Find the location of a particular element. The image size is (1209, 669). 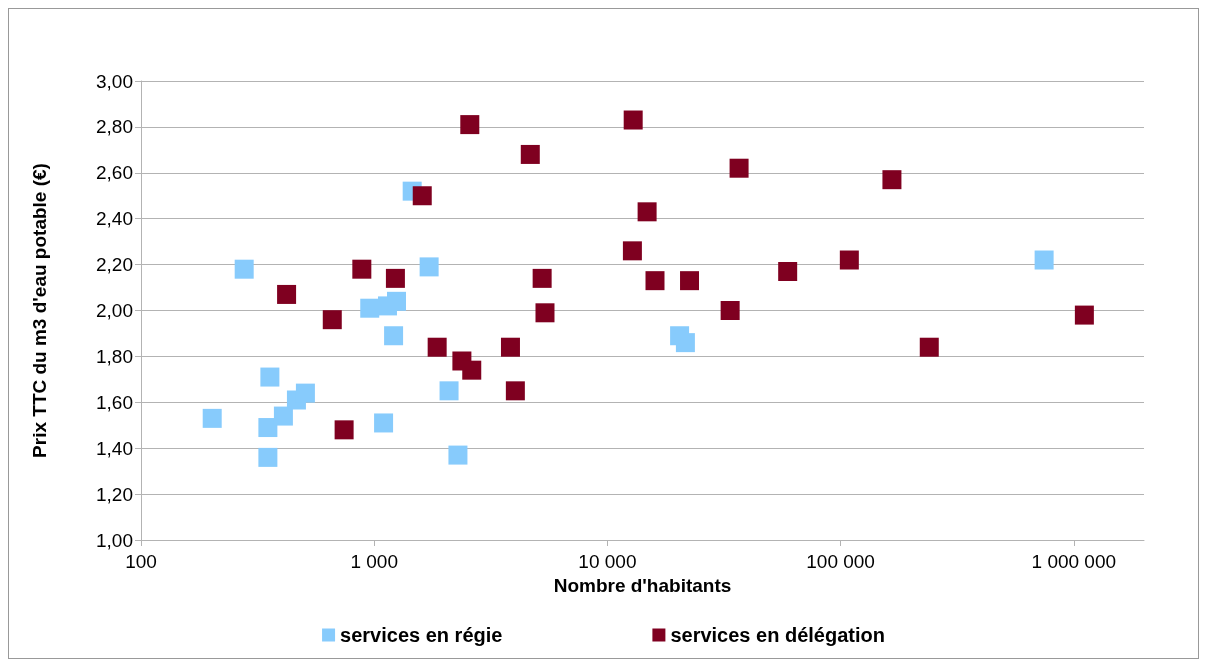

y-tick-label: 2,20 is located at coordinates (114, 265).